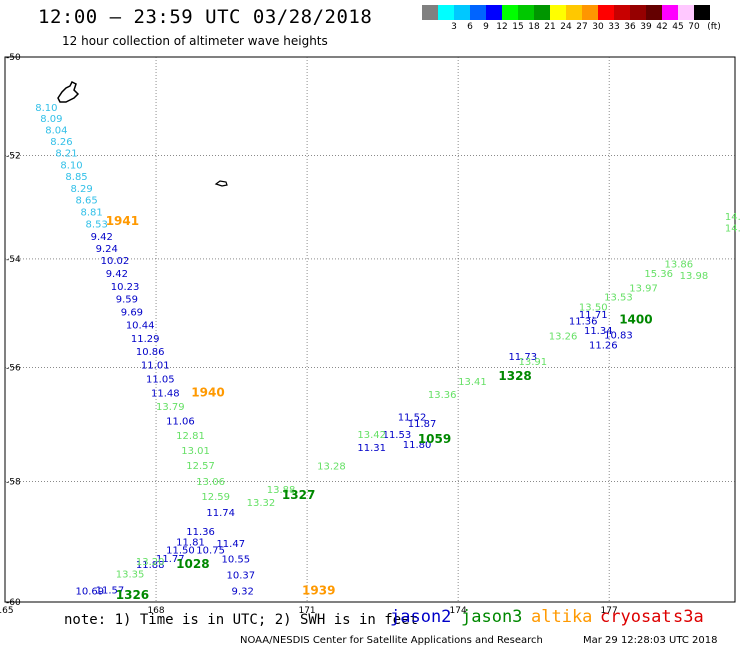  I want to click on legend-tick-label: 70, so click(694, 27).